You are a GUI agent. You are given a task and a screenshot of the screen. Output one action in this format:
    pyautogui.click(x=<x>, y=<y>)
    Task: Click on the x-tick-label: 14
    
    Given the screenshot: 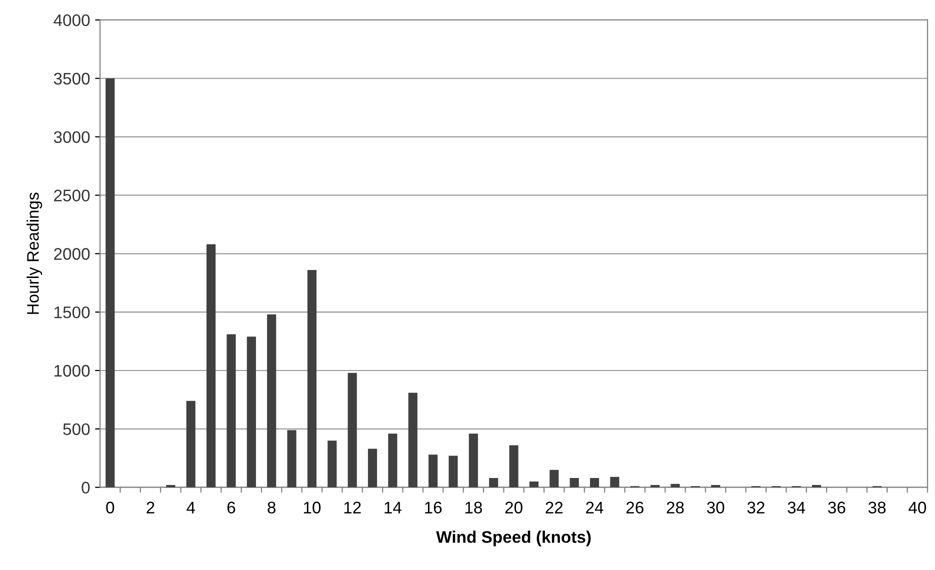 What is the action you would take?
    pyautogui.click(x=393, y=508)
    